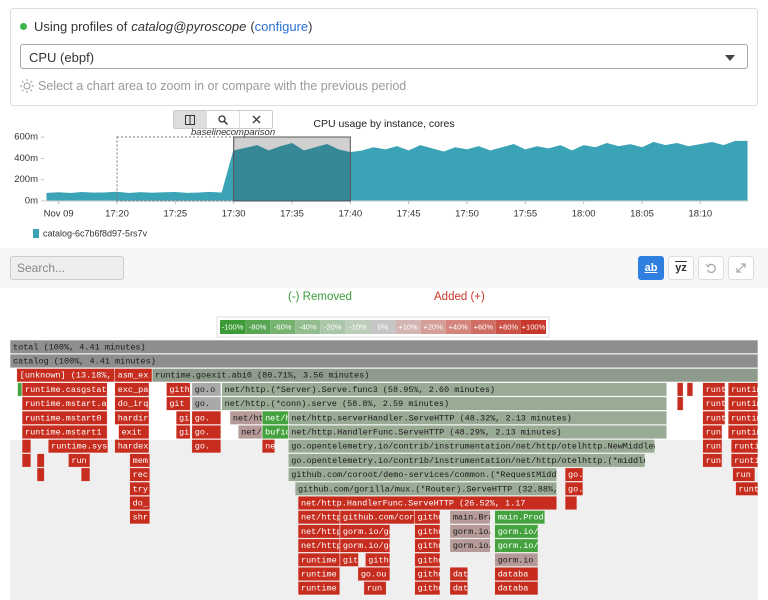 This screenshot has height=600, width=768. I want to click on header-prefix: Using profiles of, so click(81, 26).